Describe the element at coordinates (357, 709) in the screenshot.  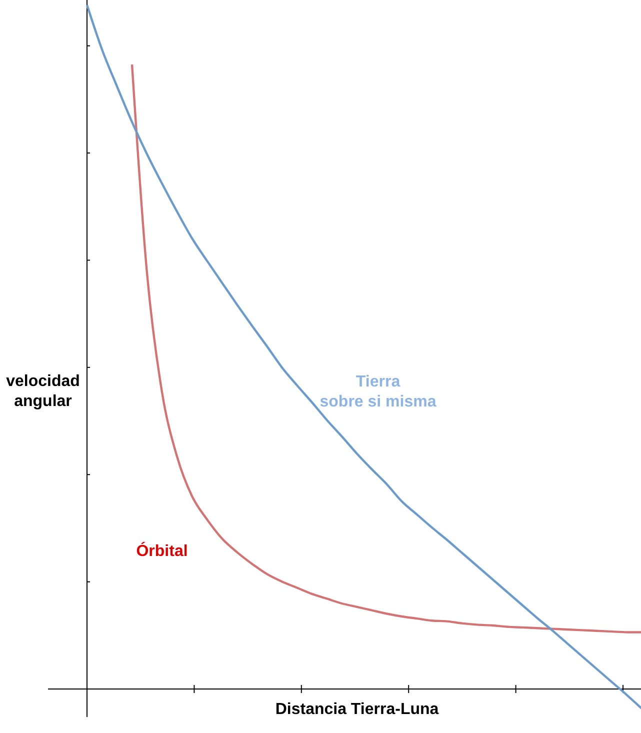
I see `x-axis-title: Distancia Tierra-Luna` at that location.